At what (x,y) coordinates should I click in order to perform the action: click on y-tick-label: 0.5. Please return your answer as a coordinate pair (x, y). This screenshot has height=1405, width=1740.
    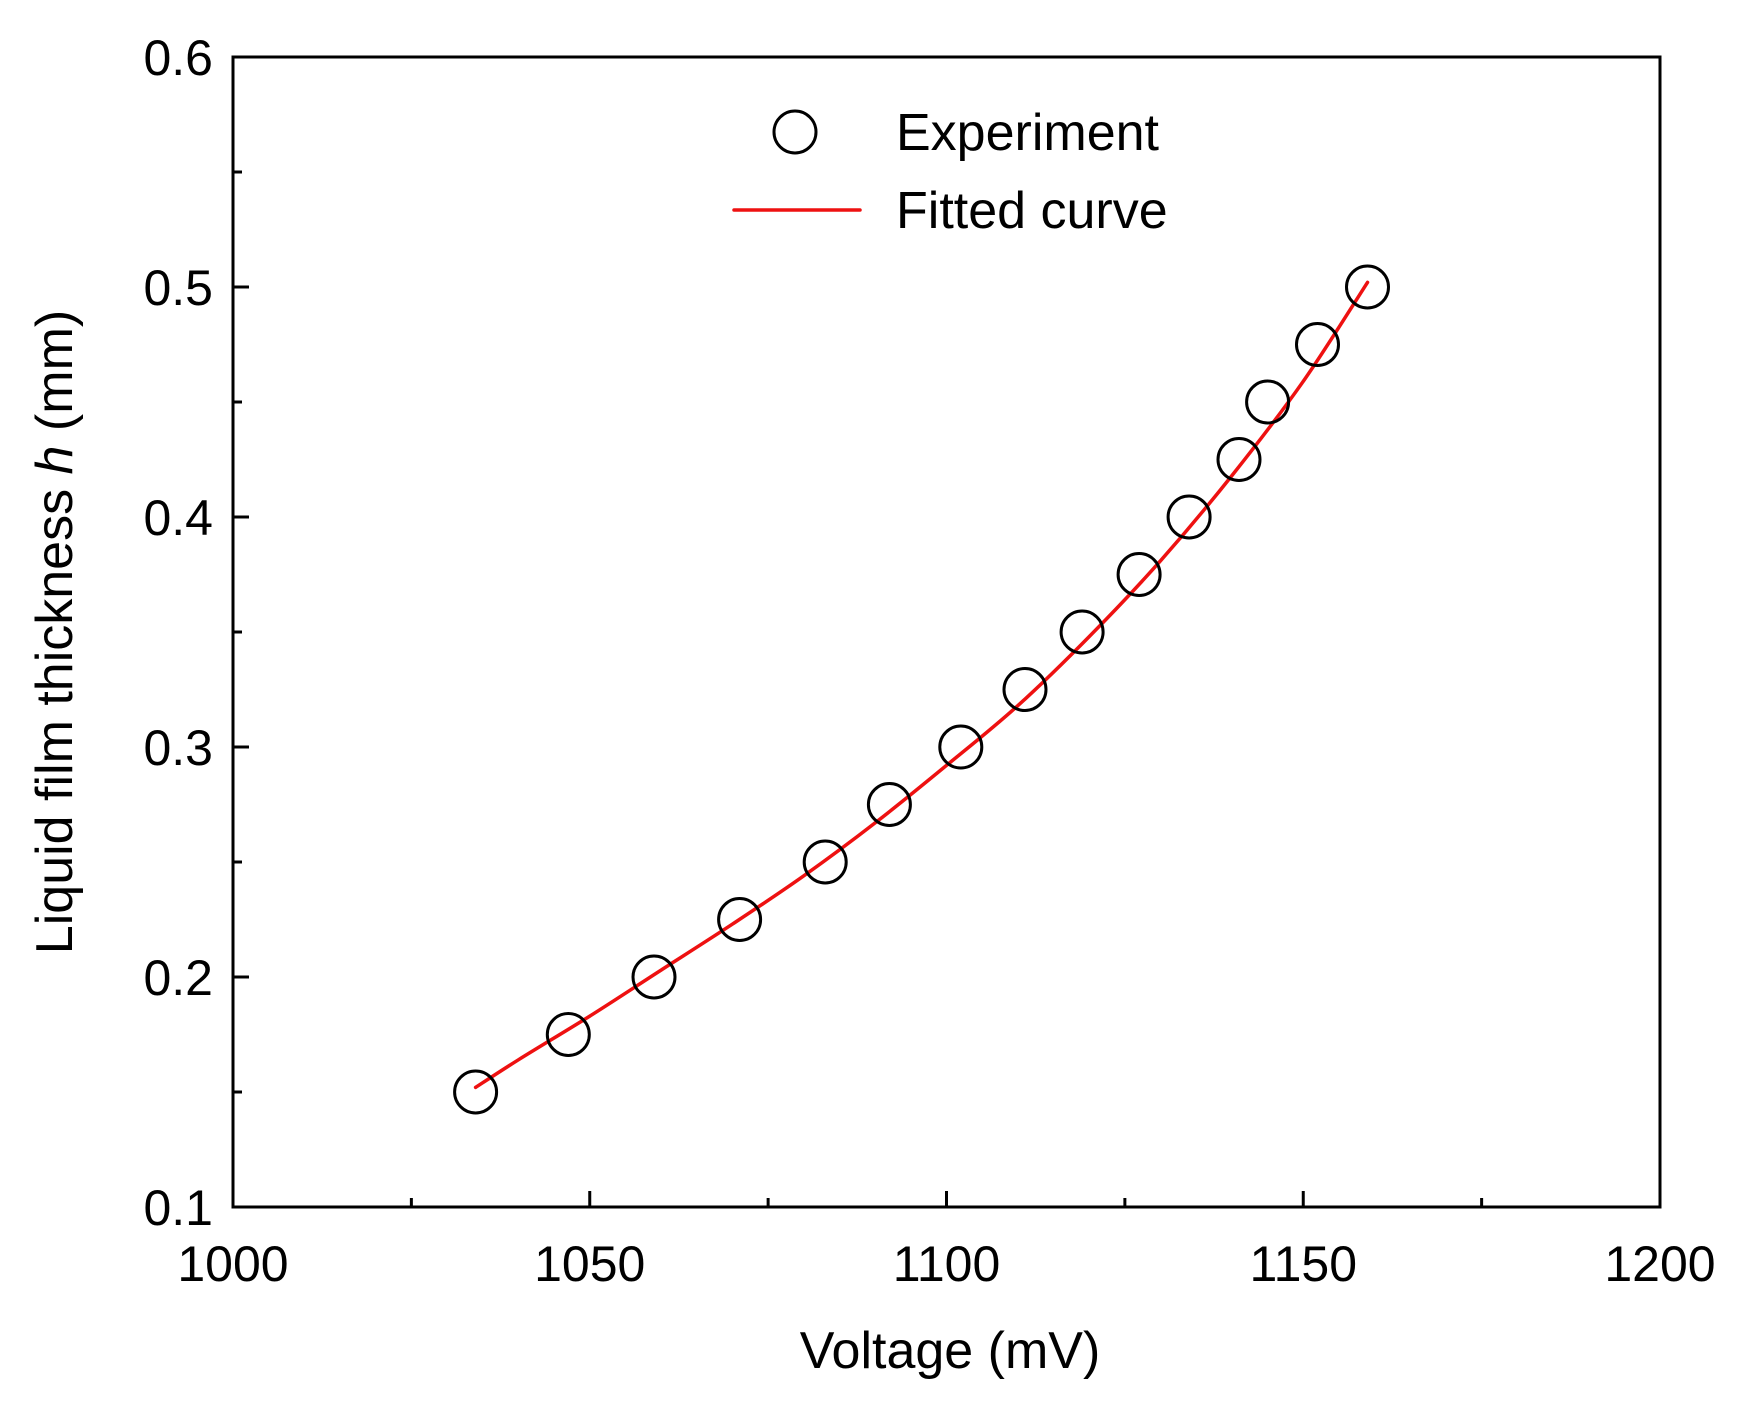
    Looking at the image, I should click on (178, 288).